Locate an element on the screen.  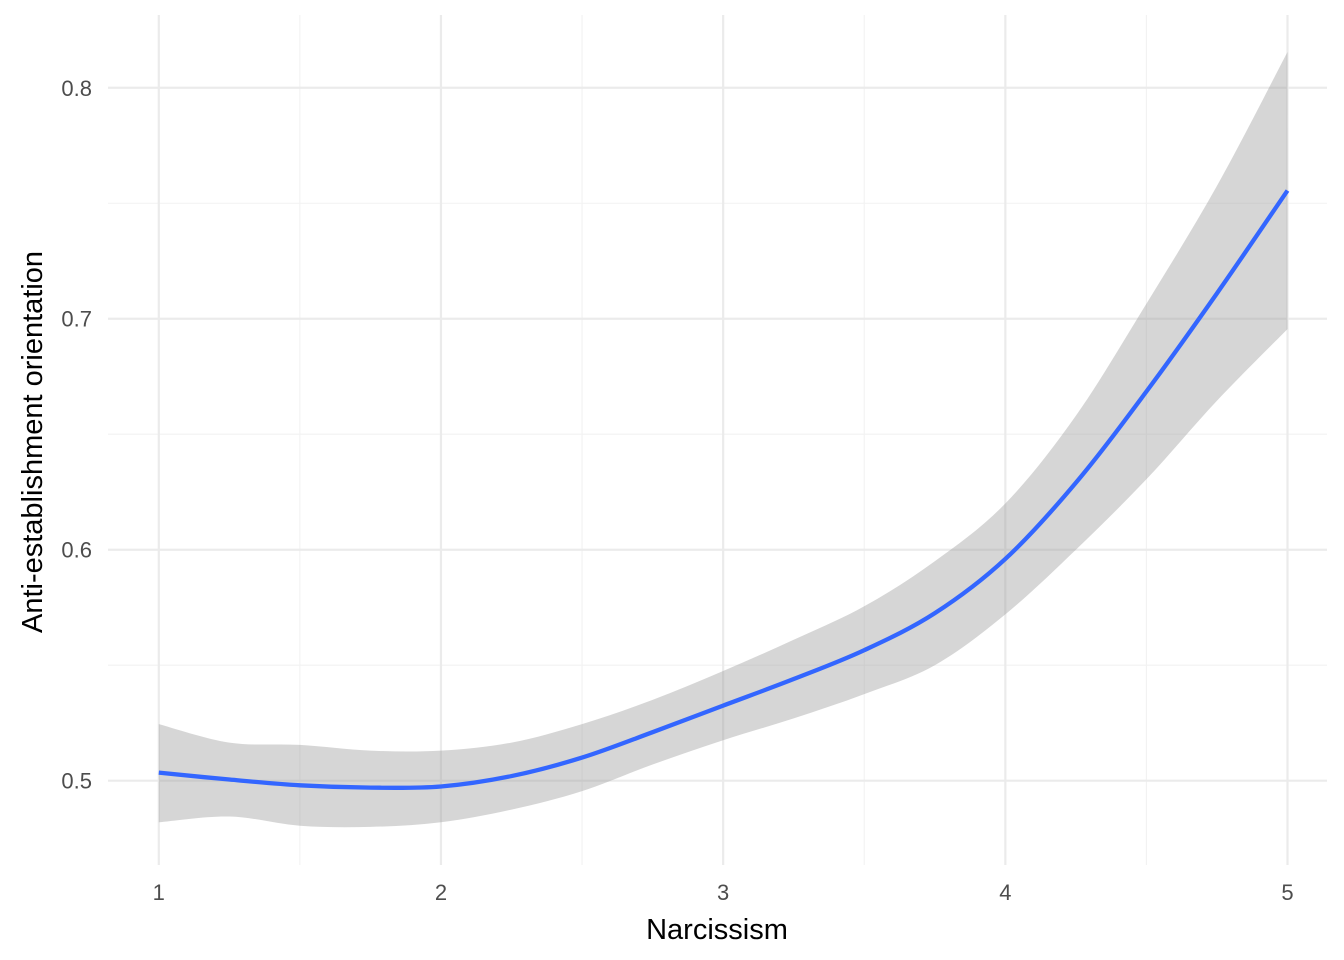
x-axis-tick-labels: 1 2 3 4 5 is located at coordinates (723, 892).